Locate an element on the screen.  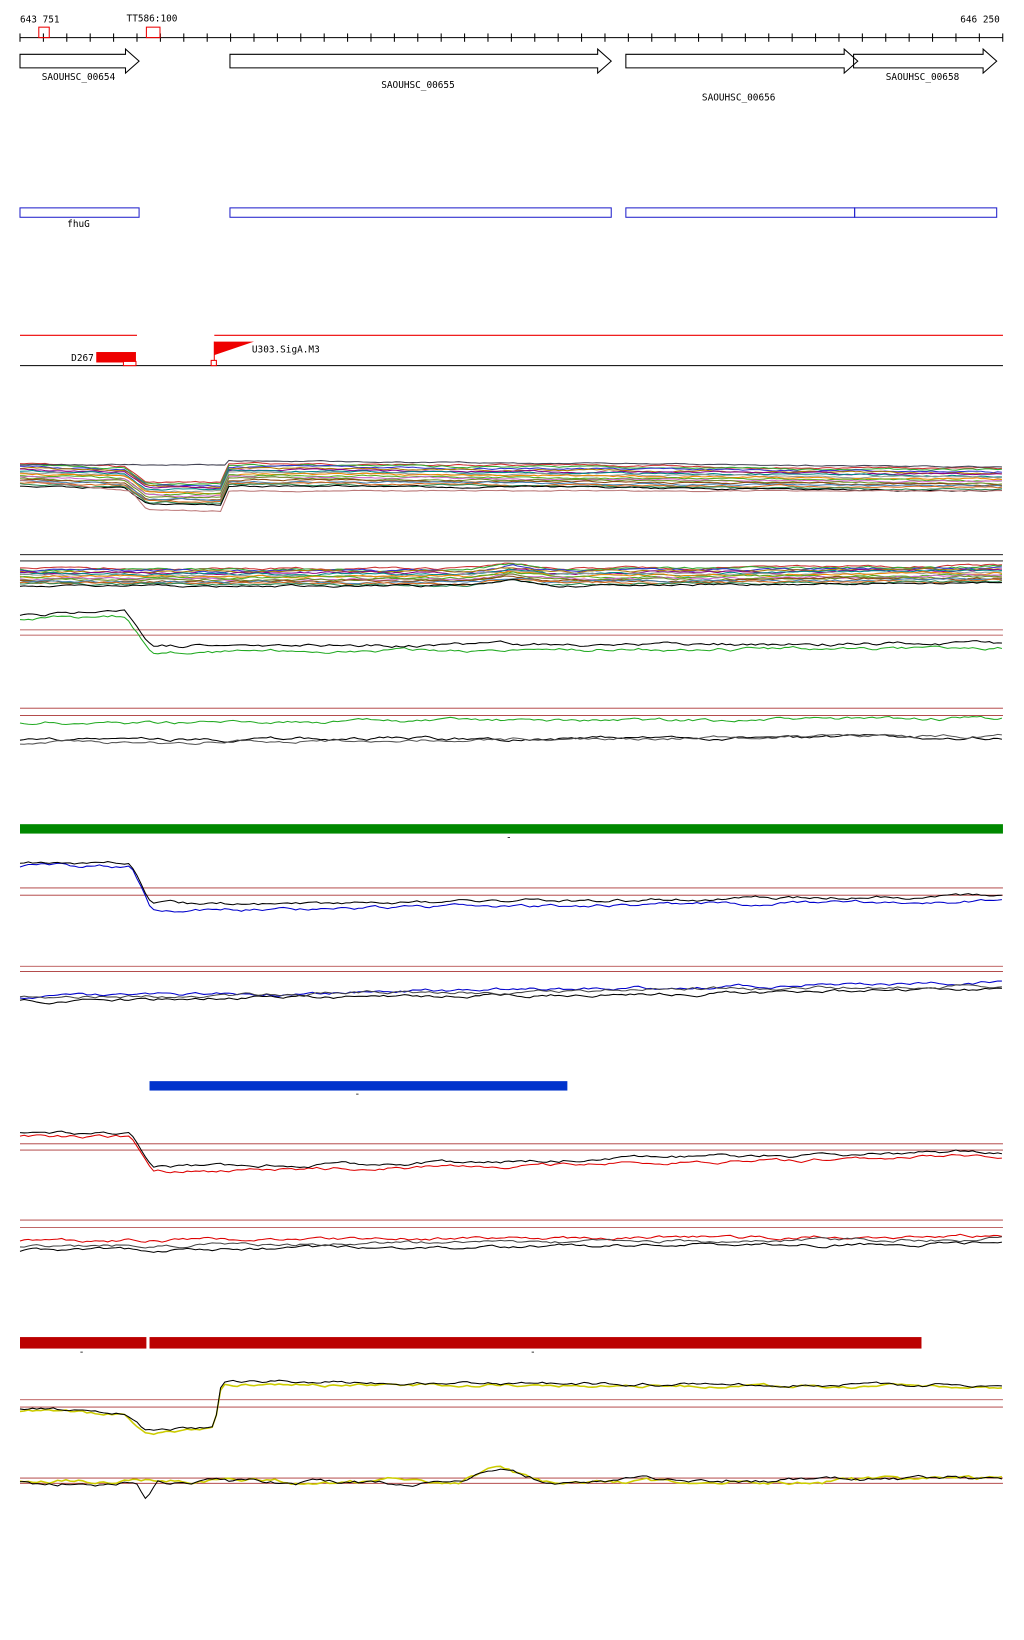
feature-flag is located at coordinates (234, 348).